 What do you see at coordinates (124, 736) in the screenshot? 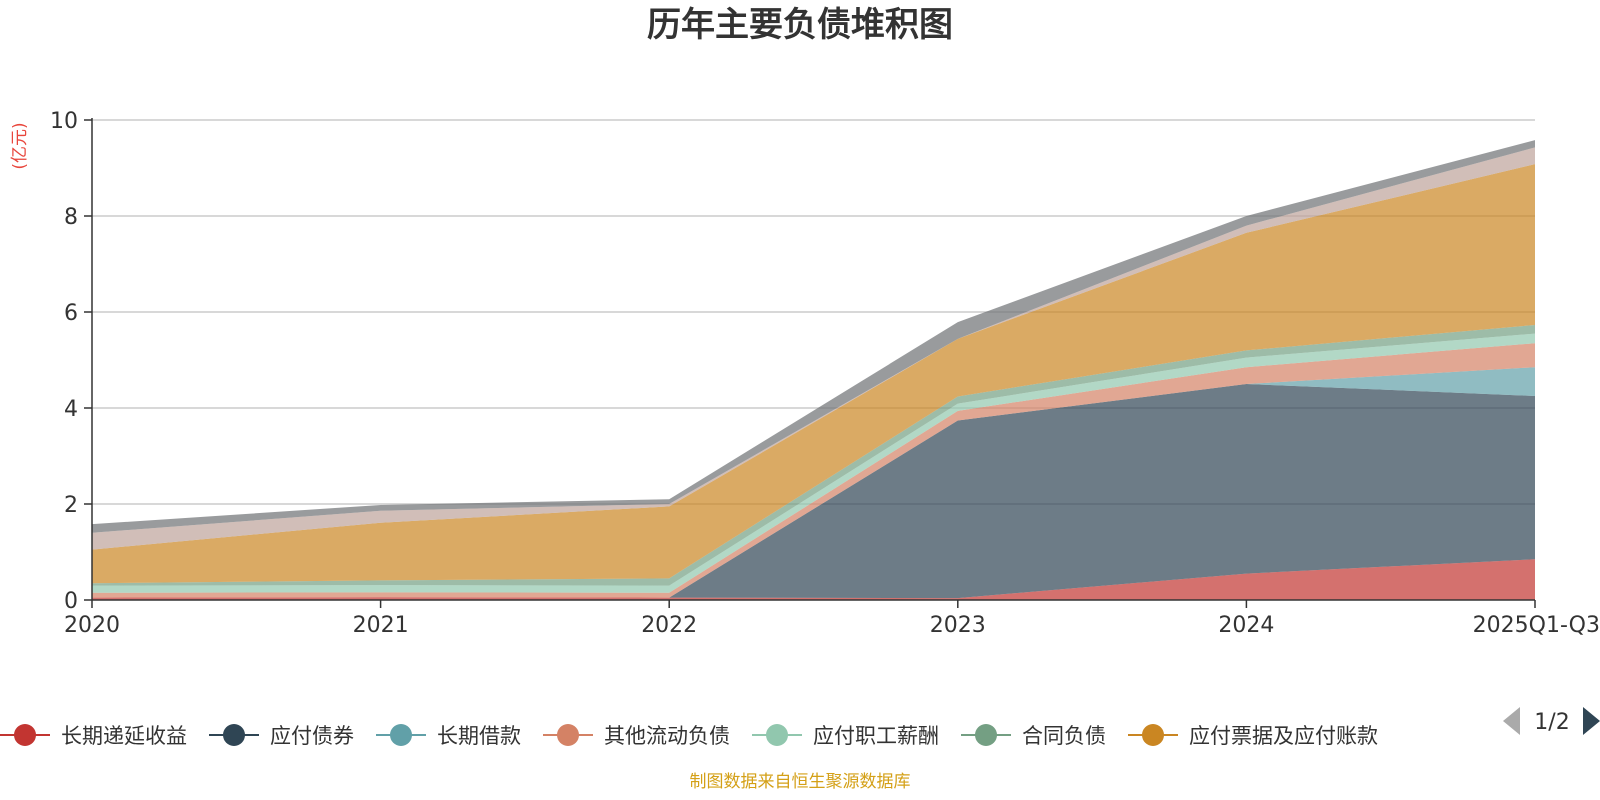
I see `legend-label: 长期递延收益` at bounding box center [124, 736].